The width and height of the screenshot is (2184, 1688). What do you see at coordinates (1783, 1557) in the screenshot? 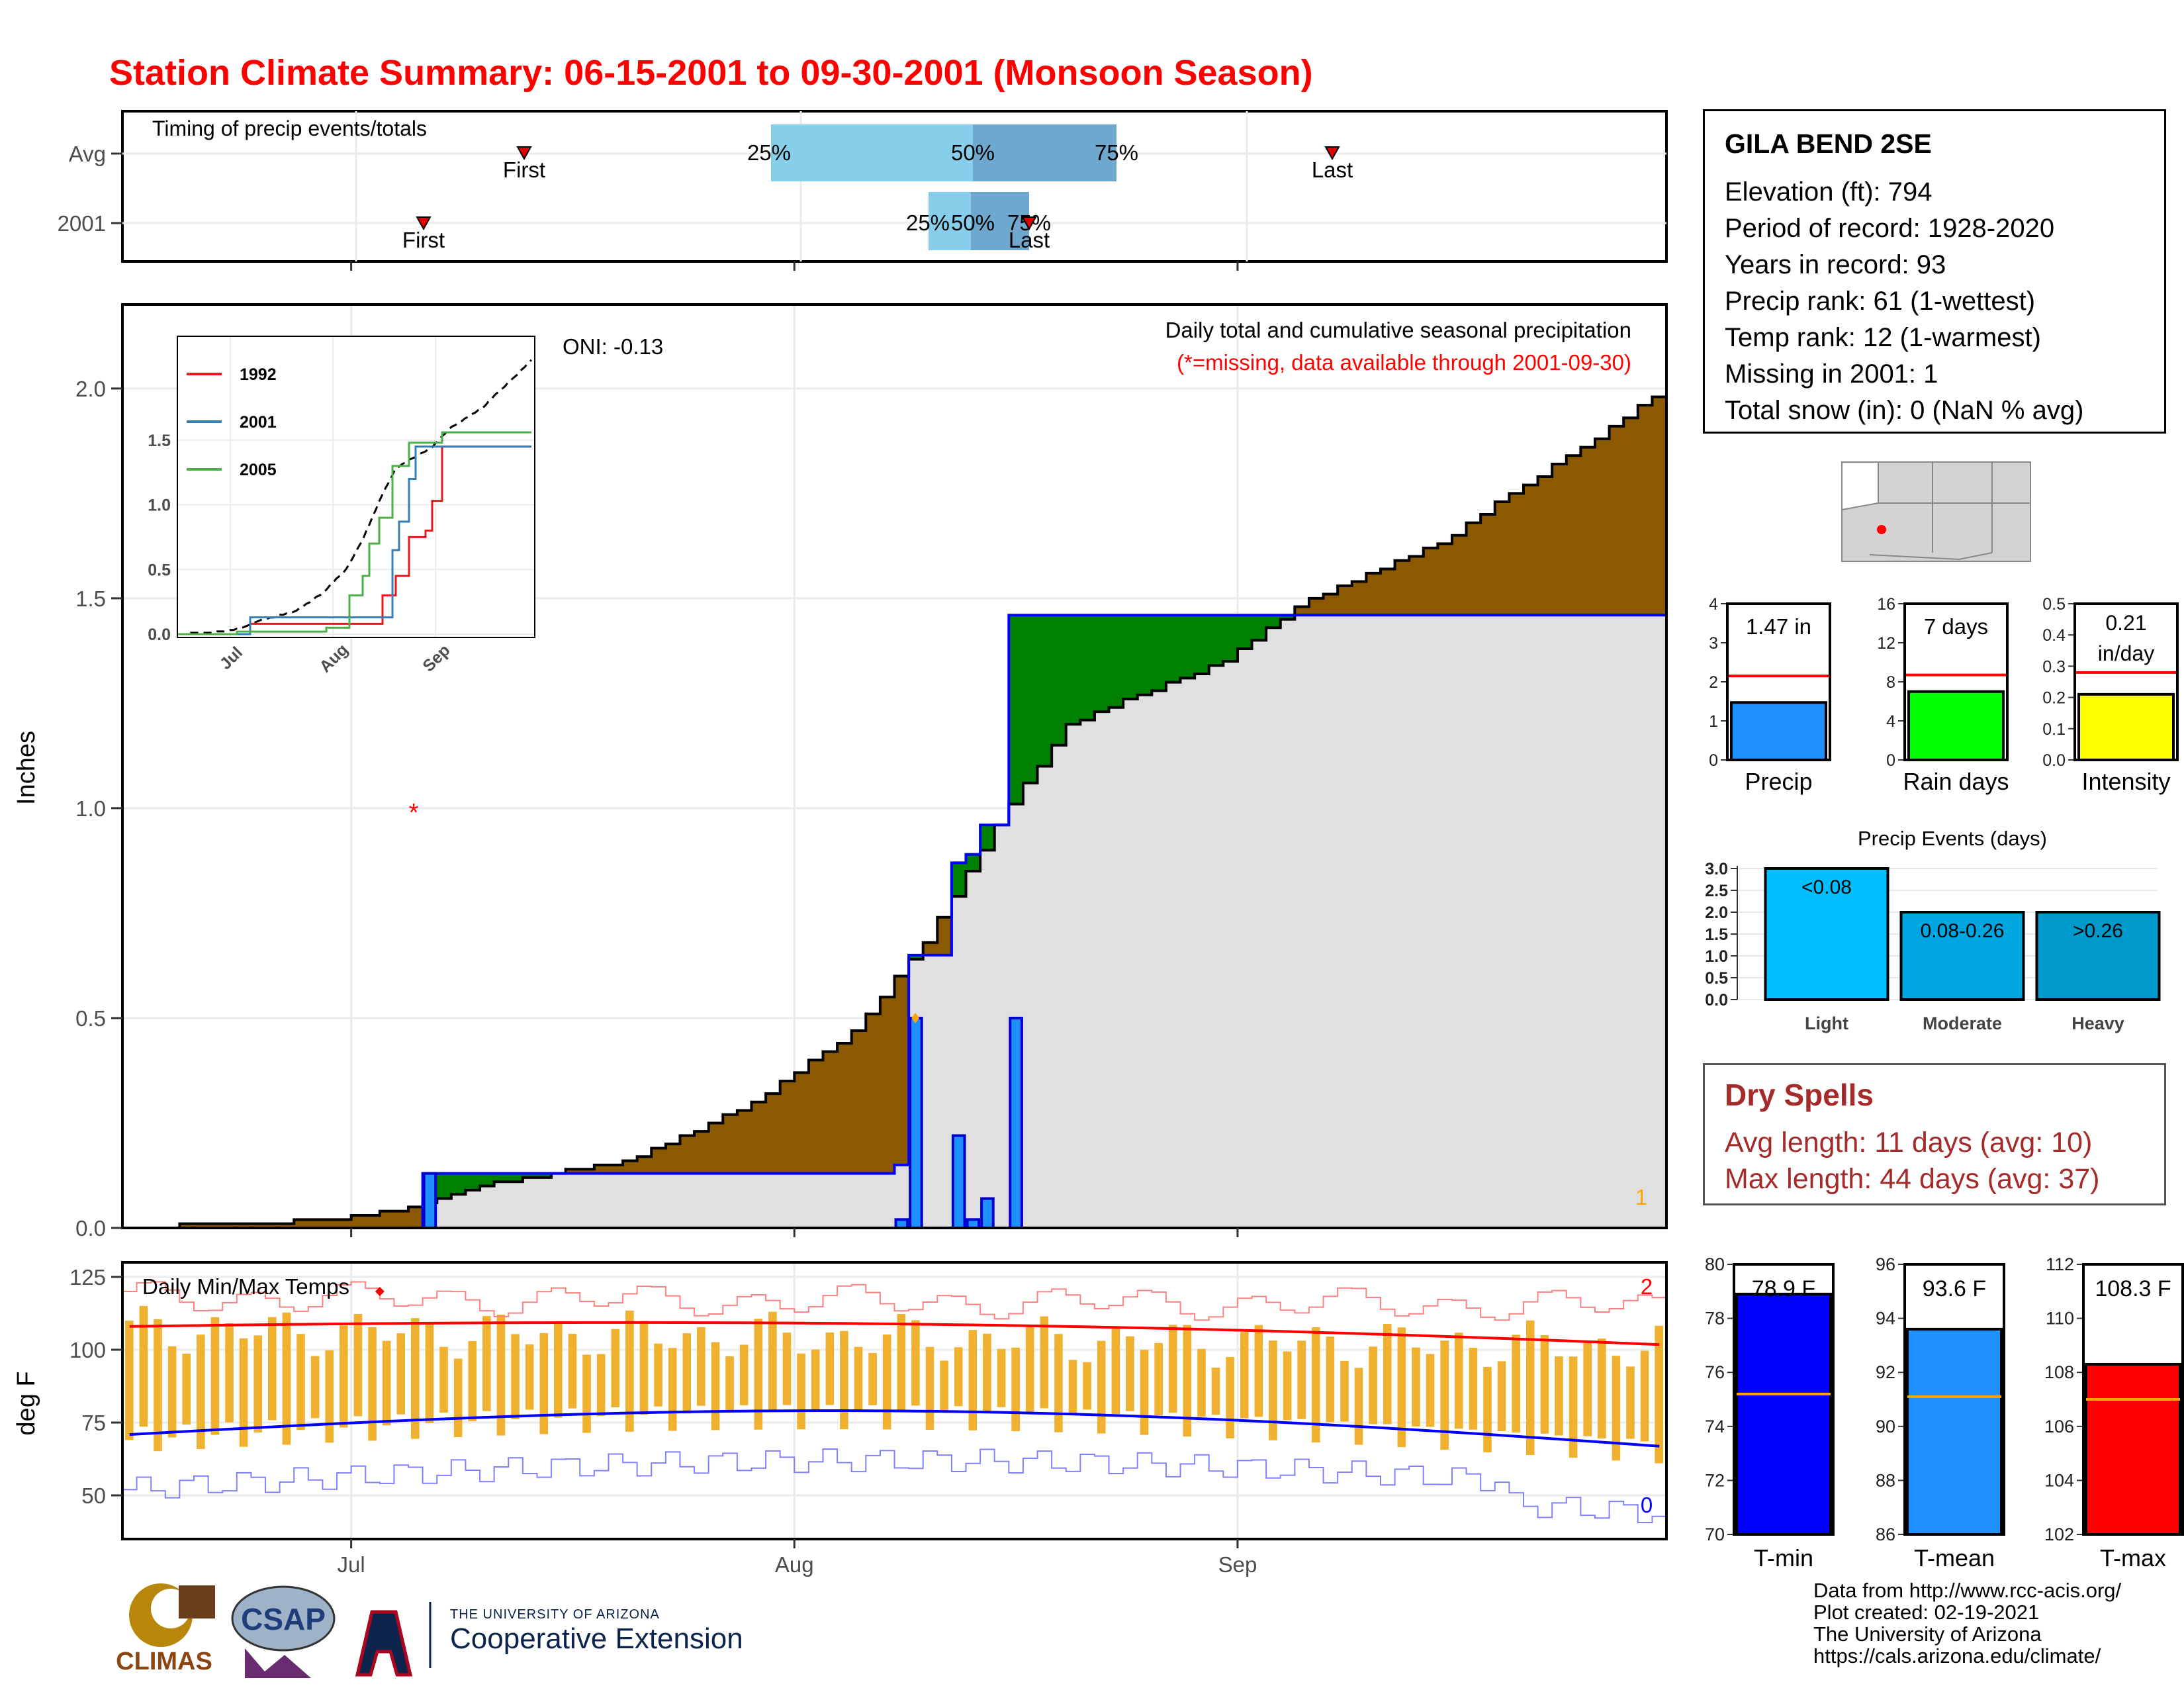
I see `temp-summary-label: T-min` at bounding box center [1783, 1557].